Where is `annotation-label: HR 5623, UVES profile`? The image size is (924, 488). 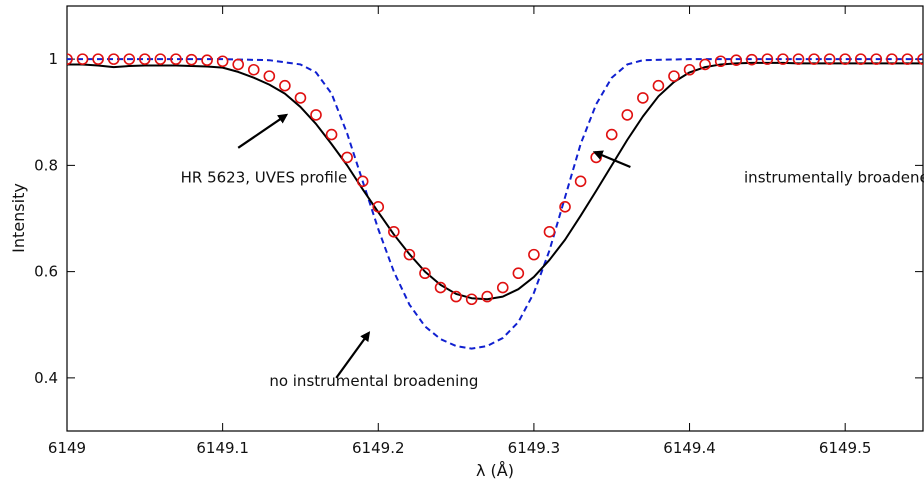 annotation-label: HR 5623, UVES profile is located at coordinates (264, 177).